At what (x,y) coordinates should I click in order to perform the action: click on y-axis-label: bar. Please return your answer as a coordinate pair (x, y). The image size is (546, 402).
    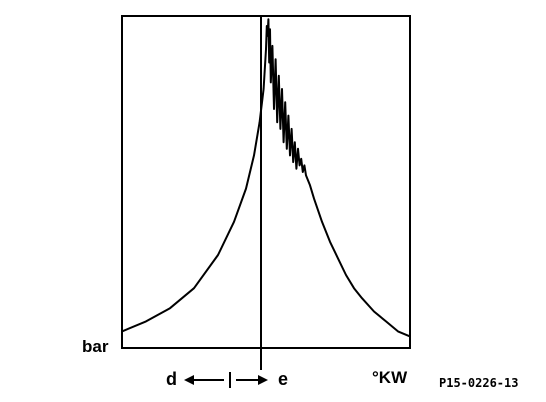
    Looking at the image, I should click on (95, 346).